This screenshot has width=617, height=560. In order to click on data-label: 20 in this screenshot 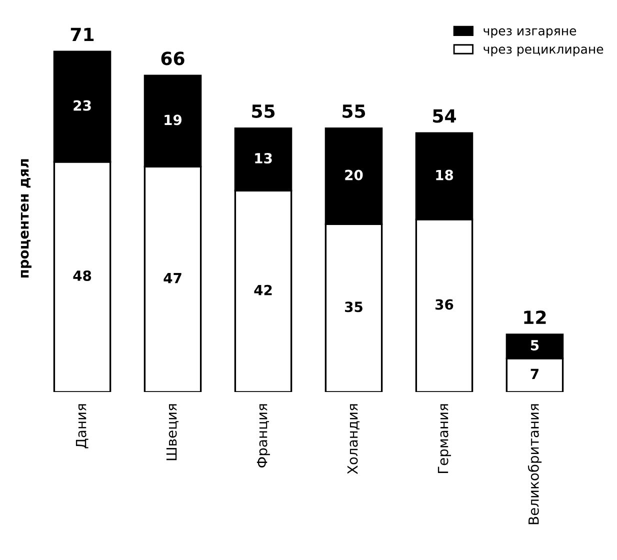, I will do `click(354, 175)`.